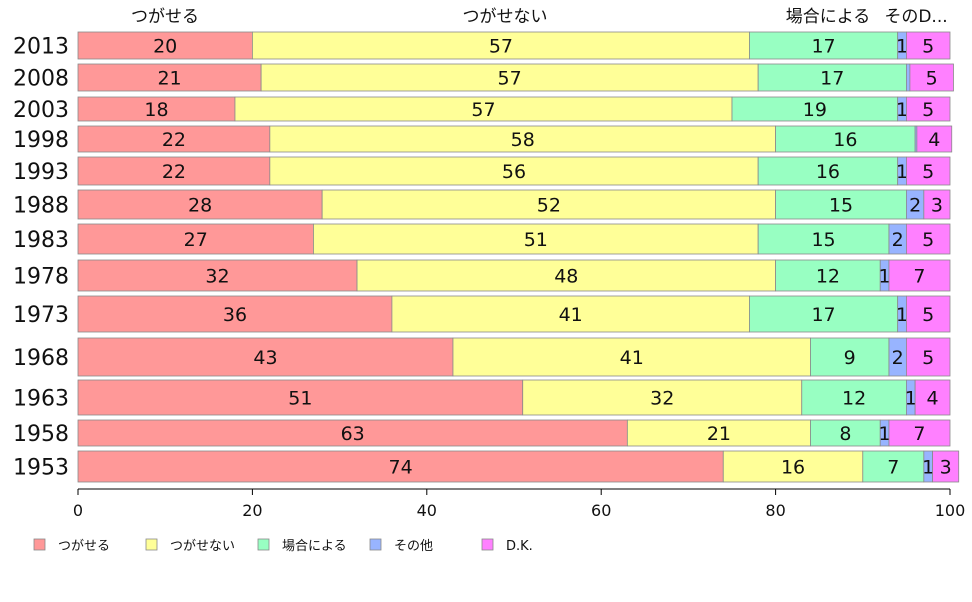  I want to click on data-label: 19, so click(815, 110).